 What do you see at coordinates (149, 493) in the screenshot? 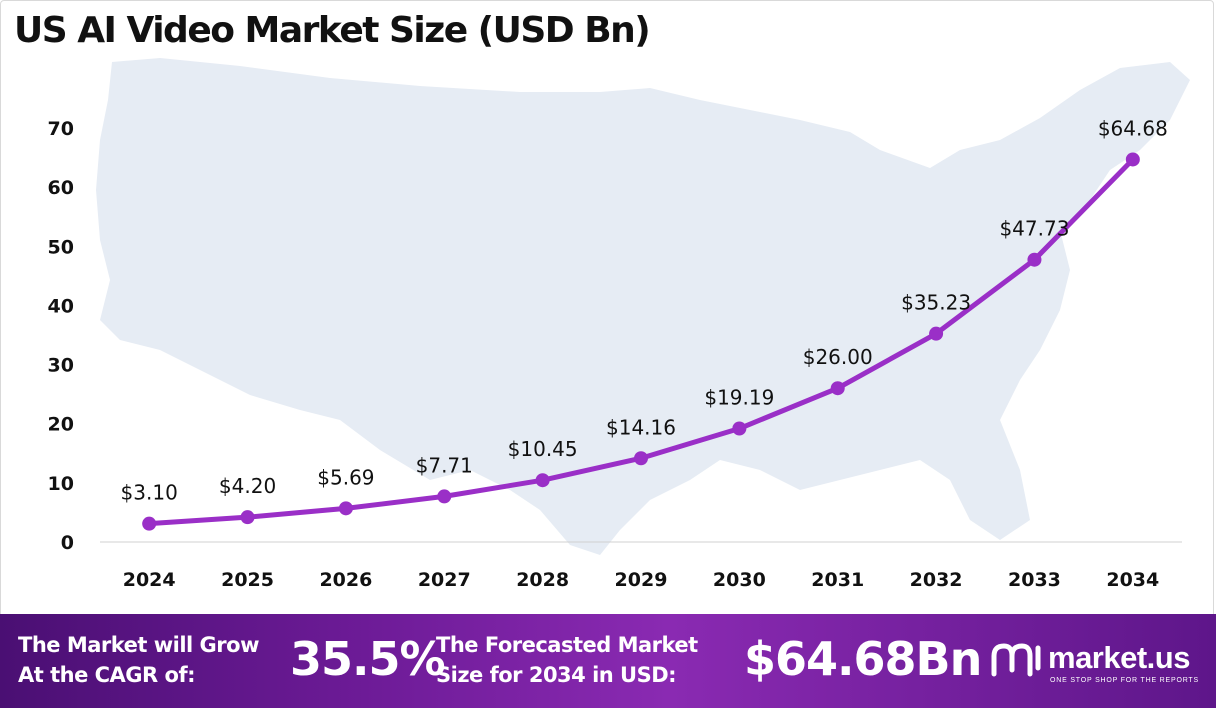
I see `data-label: $3.10` at bounding box center [149, 493].